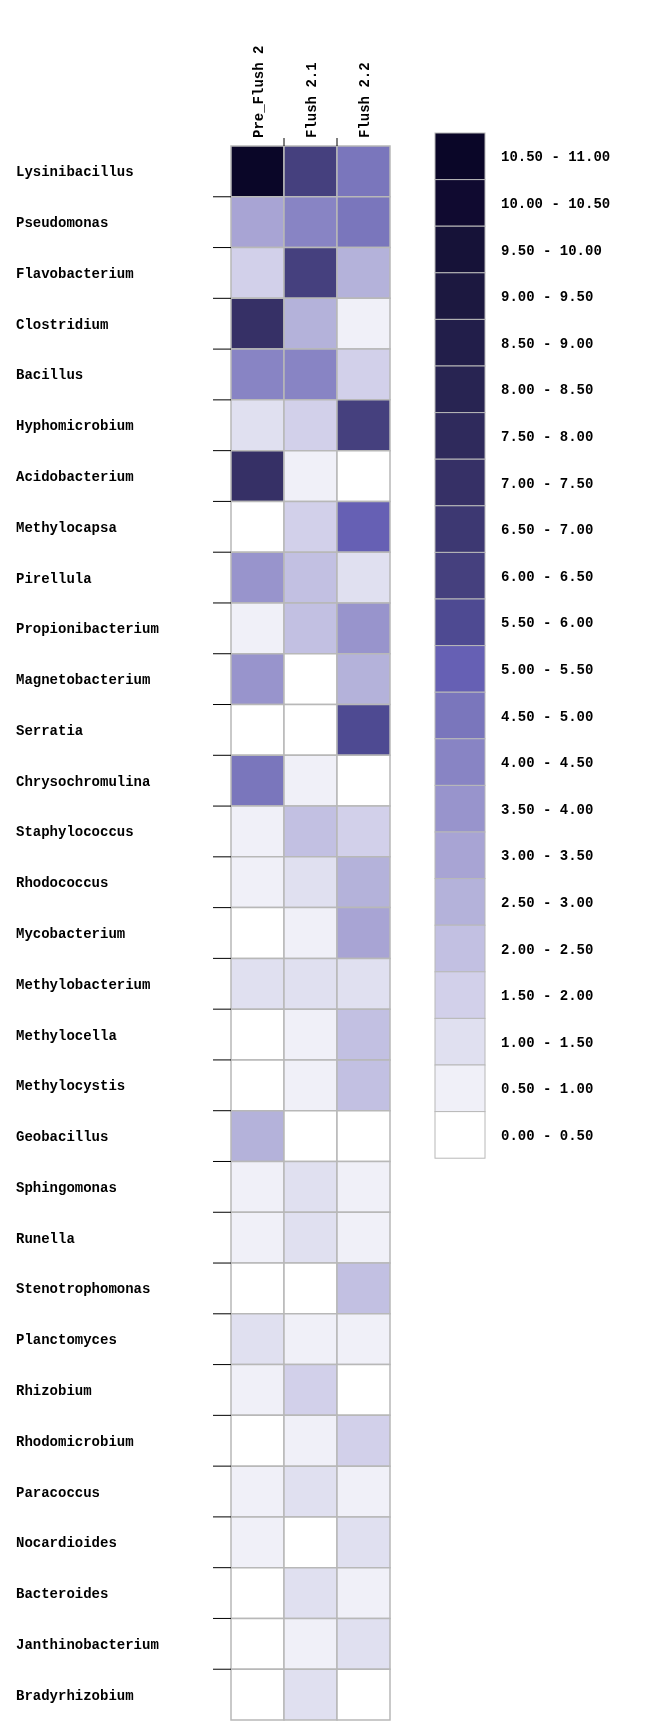 Image resolution: width=667 pixels, height=1727 pixels. I want to click on color-bar-label: 6.00 - 6.50, so click(547, 576).